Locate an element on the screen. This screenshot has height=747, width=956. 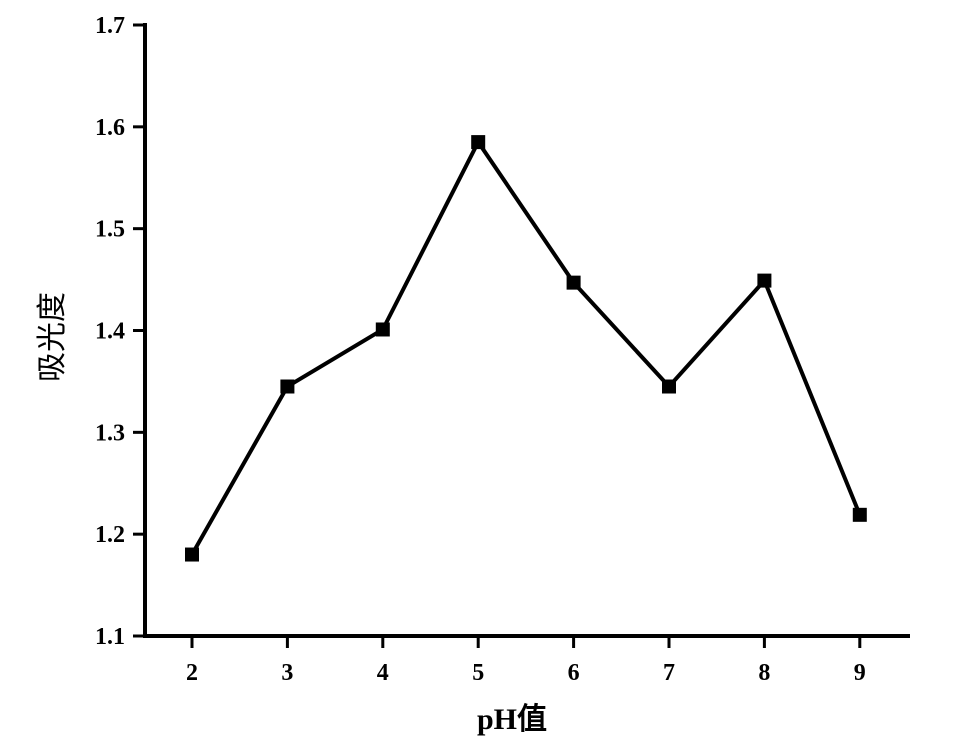
y-axis-title: 吸光度 is located at coordinates (52, 337).